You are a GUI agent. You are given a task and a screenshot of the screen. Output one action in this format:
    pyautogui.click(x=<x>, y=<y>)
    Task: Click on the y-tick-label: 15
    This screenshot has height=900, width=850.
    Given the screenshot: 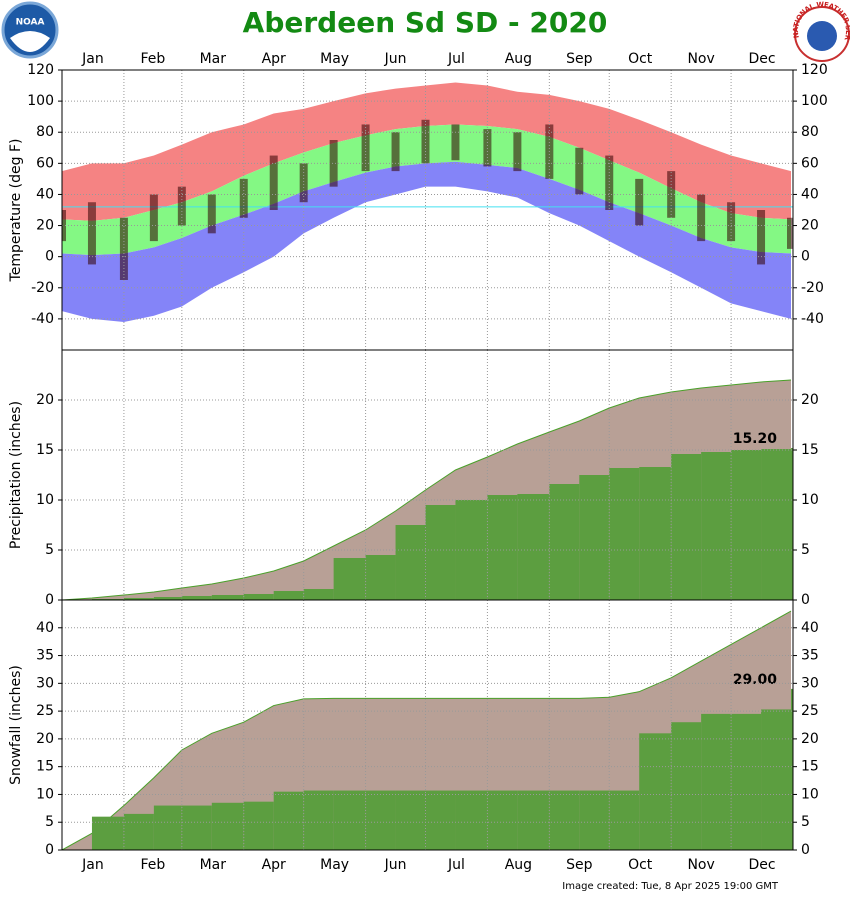 What is the action you would take?
    pyautogui.click(x=45, y=767)
    